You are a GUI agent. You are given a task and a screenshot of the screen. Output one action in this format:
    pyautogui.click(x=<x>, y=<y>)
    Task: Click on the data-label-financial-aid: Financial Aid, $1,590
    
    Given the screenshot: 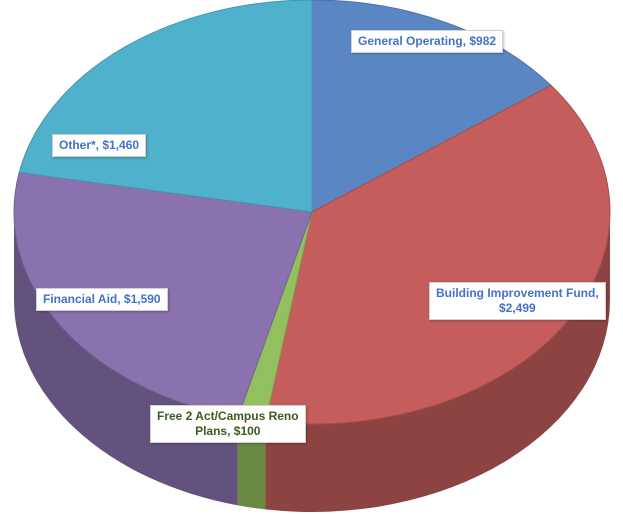 What is the action you would take?
    pyautogui.click(x=102, y=299)
    